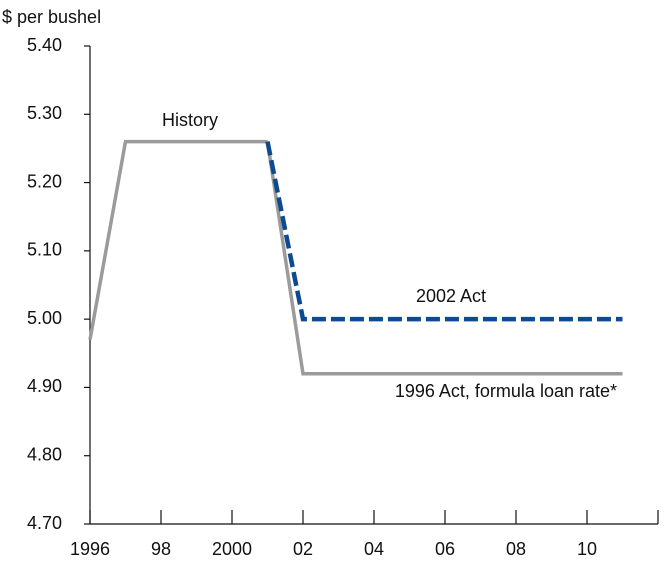 The width and height of the screenshot is (664, 570). Describe the element at coordinates (44, 45) in the screenshot. I see `y-tick-label: 5.40` at that location.